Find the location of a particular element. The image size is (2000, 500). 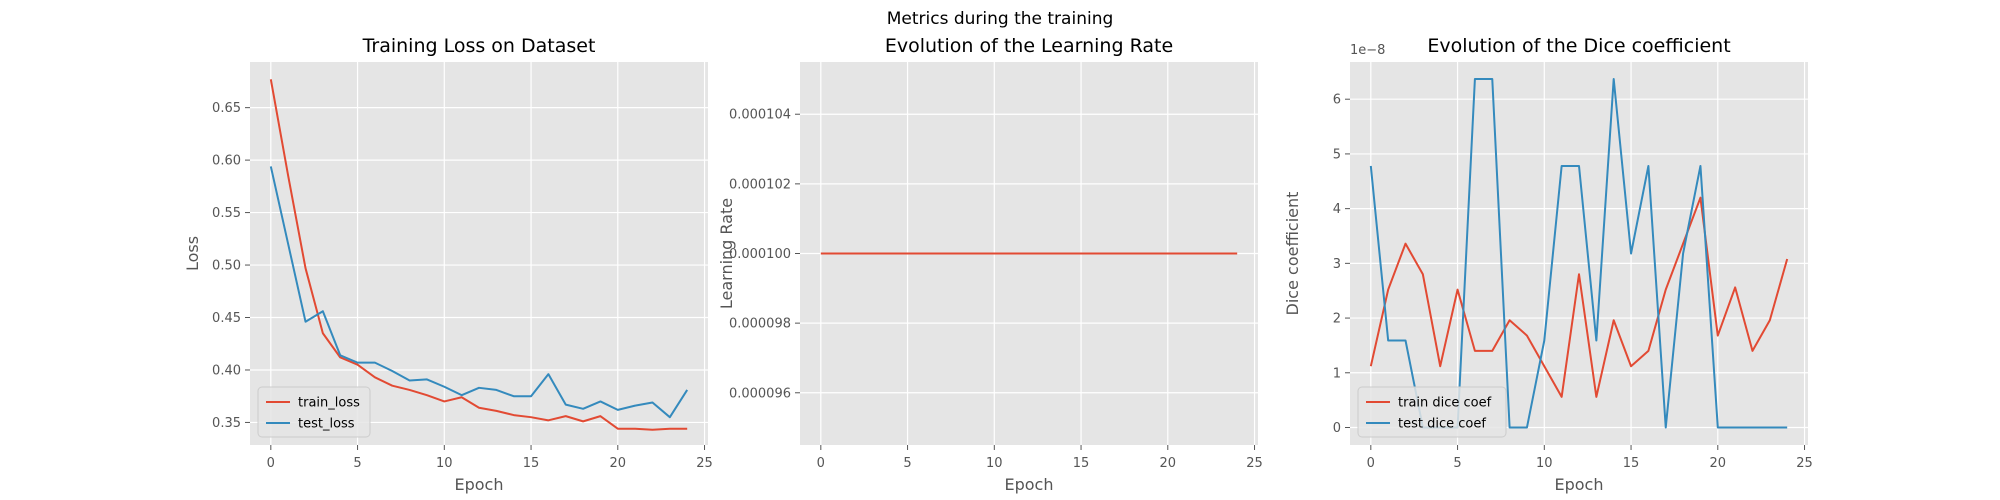

series-line-train_loss is located at coordinates (478, 255).